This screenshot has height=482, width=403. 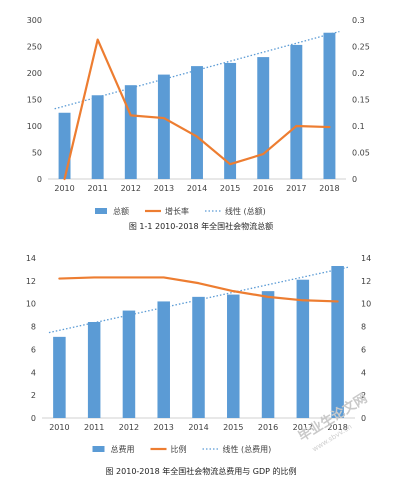 What do you see at coordinates (361, 100) in the screenshot?
I see `y-right-tick-label: 0.15` at bounding box center [361, 100].